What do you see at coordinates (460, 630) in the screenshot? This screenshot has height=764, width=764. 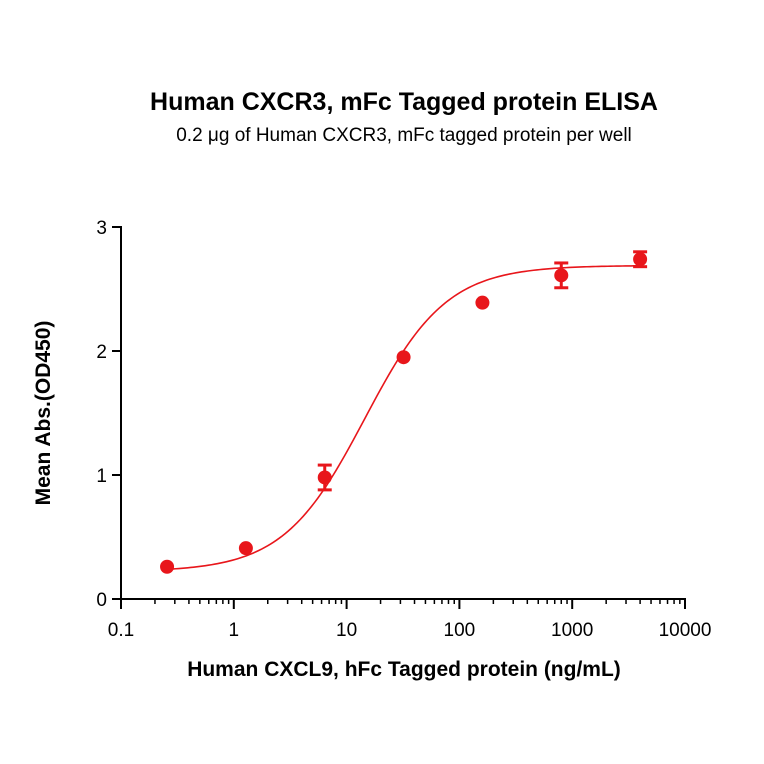 I see `x-tick-label: 100` at bounding box center [460, 630].